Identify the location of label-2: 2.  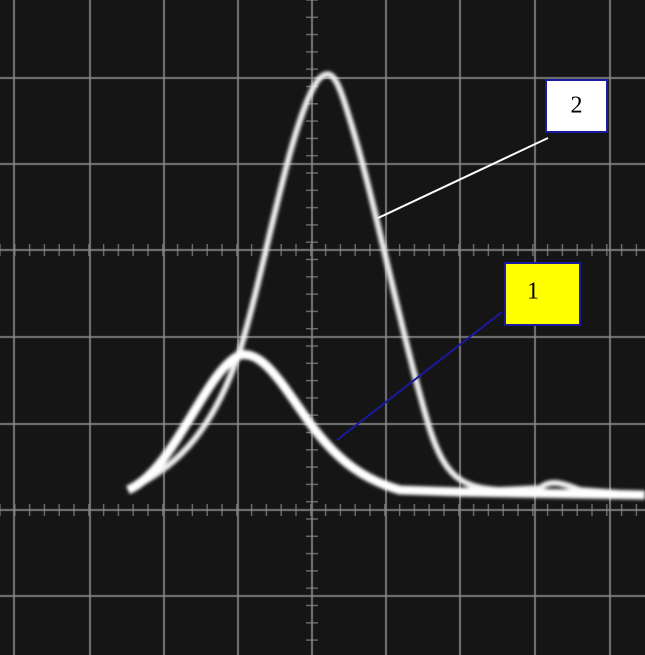
(577, 106).